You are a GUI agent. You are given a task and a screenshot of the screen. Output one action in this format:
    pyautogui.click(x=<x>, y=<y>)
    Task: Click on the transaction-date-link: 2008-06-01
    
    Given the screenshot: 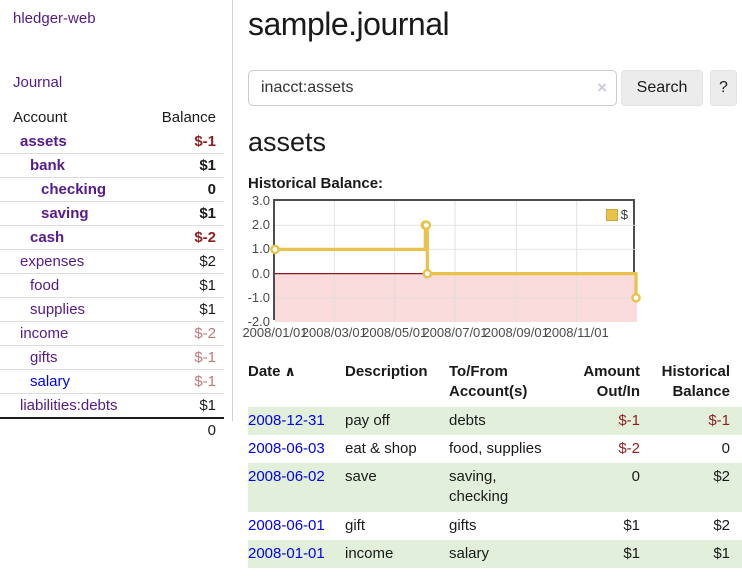 What is the action you would take?
    pyautogui.click(x=286, y=525)
    